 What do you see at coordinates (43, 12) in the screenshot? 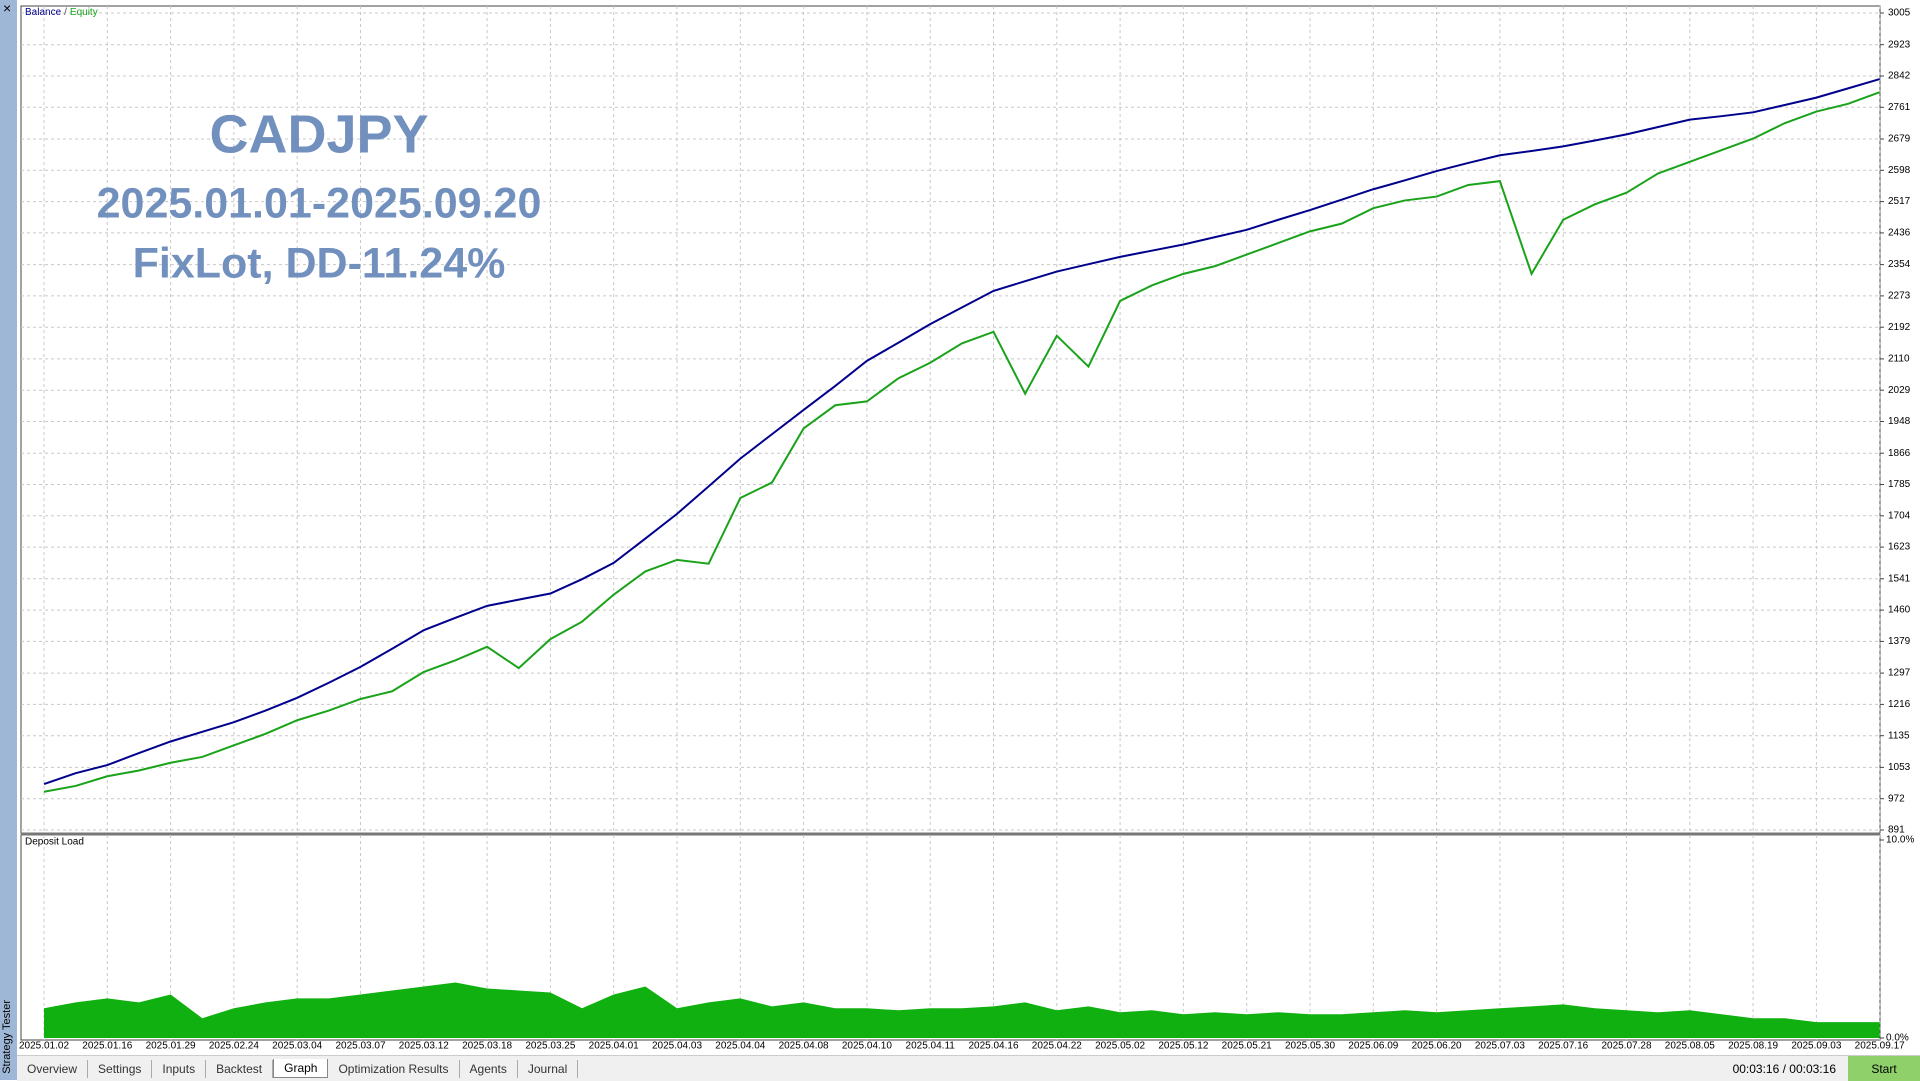
I see `legend-entry: Balance` at bounding box center [43, 12].